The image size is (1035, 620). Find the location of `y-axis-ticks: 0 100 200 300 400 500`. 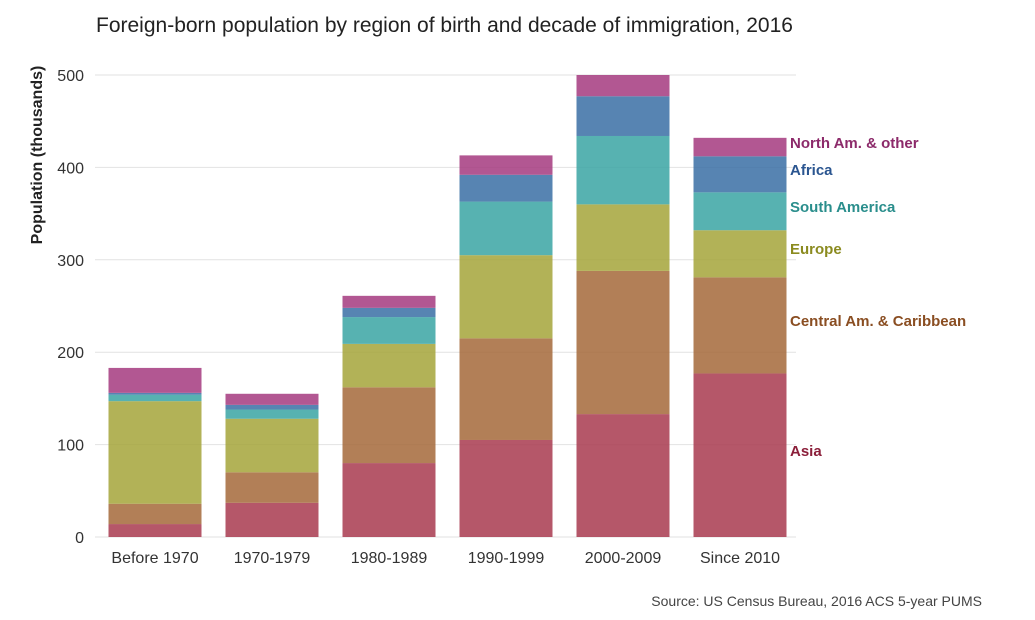

y-axis-ticks: 0 100 200 300 400 500 is located at coordinates (70, 307).